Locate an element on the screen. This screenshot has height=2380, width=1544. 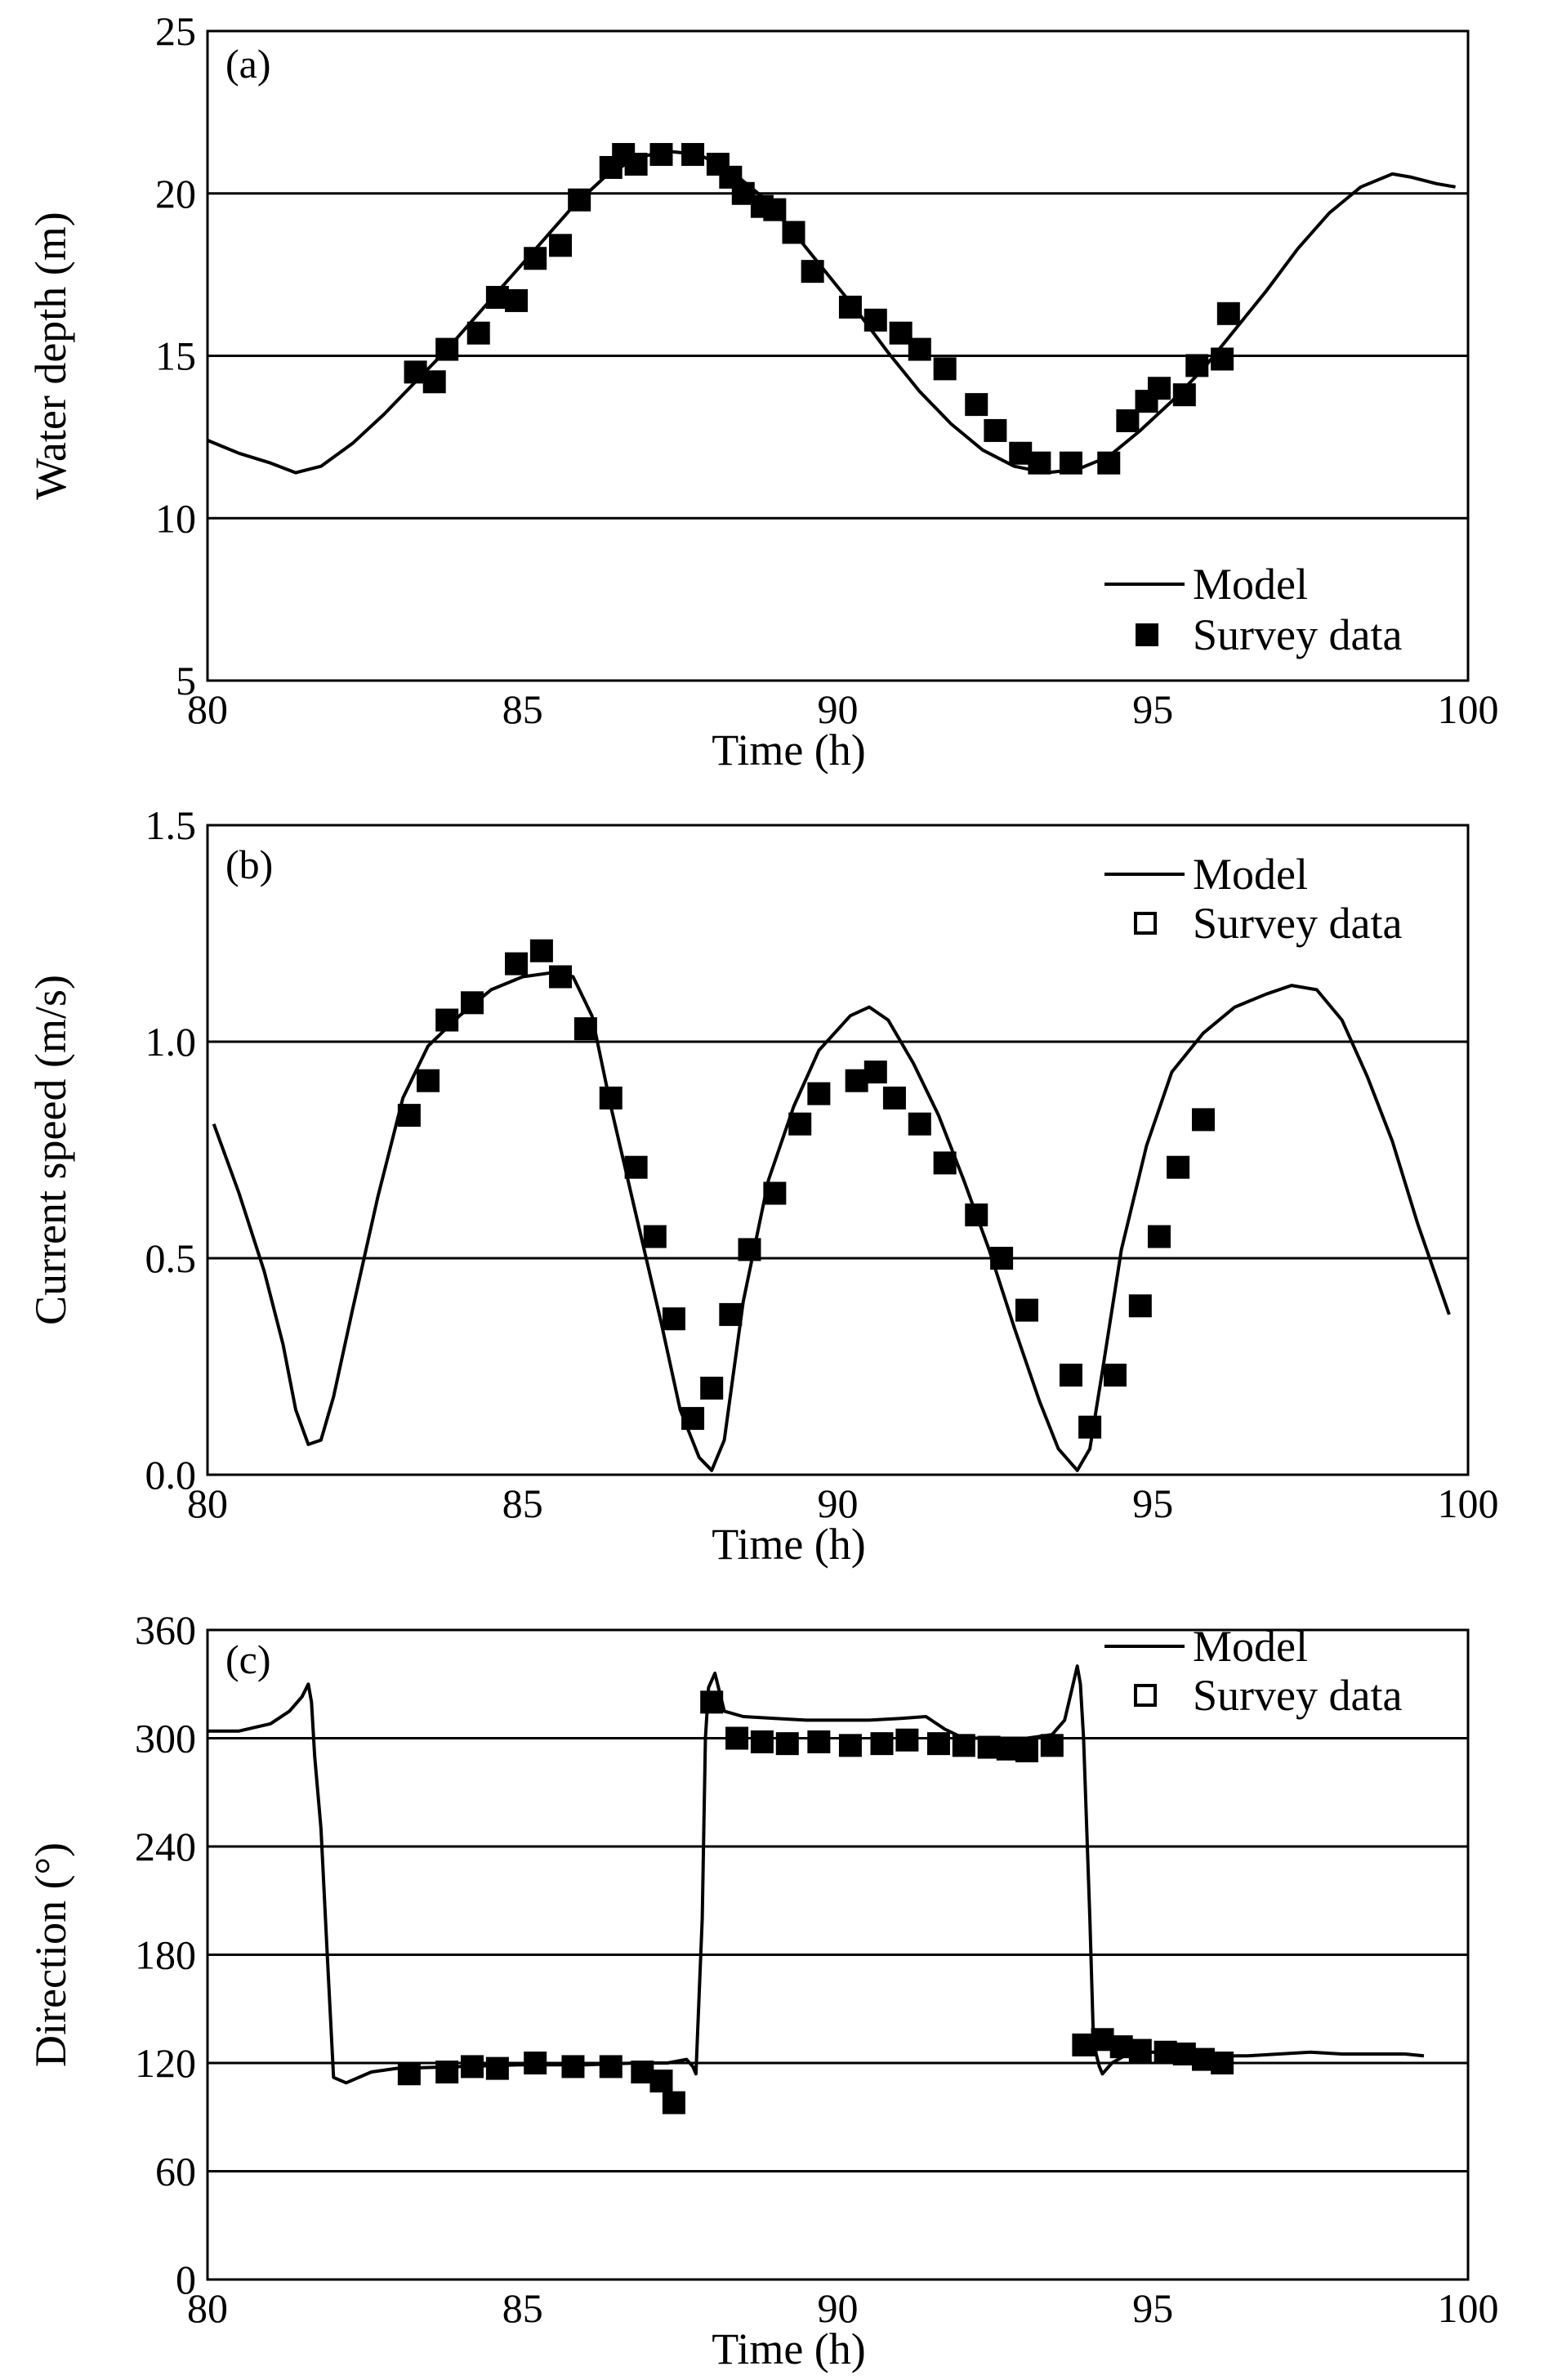
y-axis-title: Direction (°) is located at coordinates (50, 1955).